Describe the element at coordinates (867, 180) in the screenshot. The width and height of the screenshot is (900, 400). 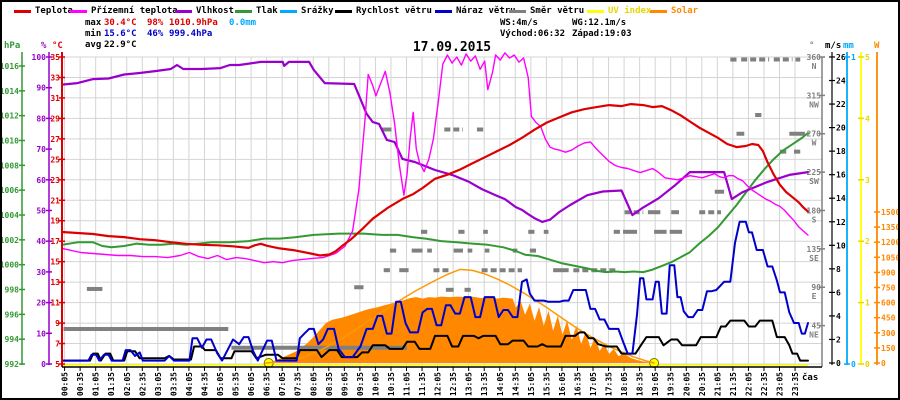
I see `axis-tick-label: 3` at that location.